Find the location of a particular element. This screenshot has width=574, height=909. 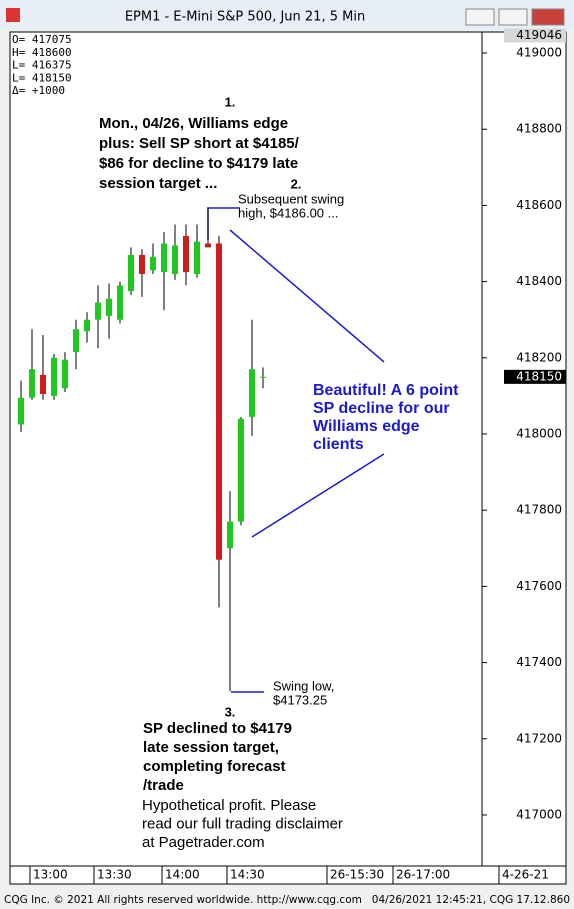

info-line: Δ= +1000 is located at coordinates (38, 90).